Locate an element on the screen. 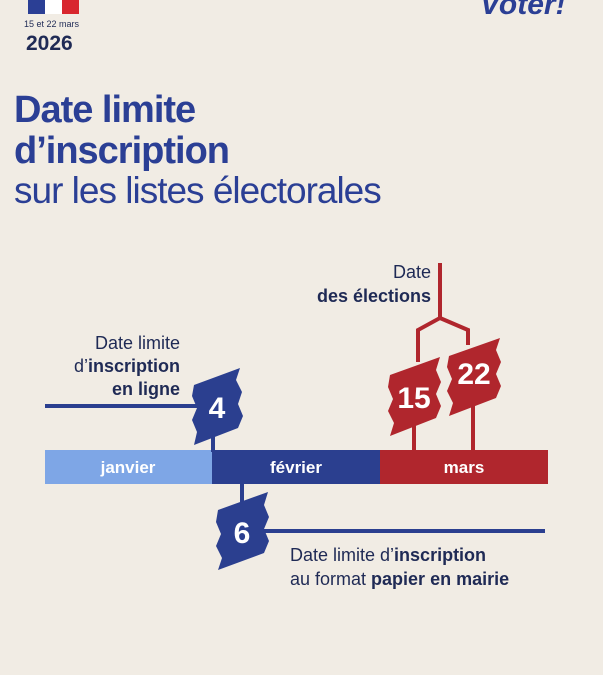 The width and height of the screenshot is (603, 675). day-number: 22 is located at coordinates (473, 374).